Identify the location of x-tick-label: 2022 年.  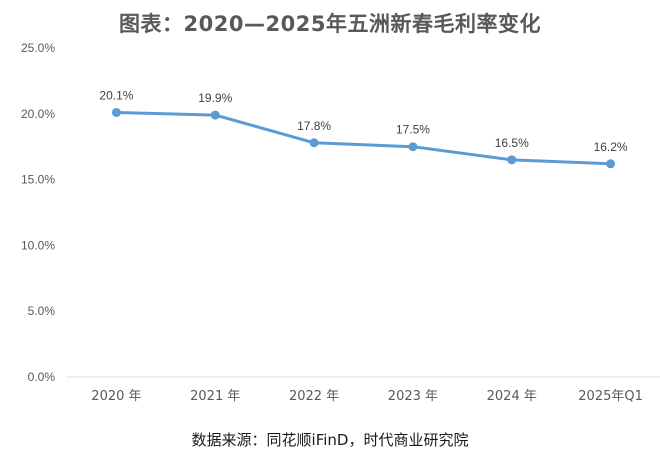
(314, 396).